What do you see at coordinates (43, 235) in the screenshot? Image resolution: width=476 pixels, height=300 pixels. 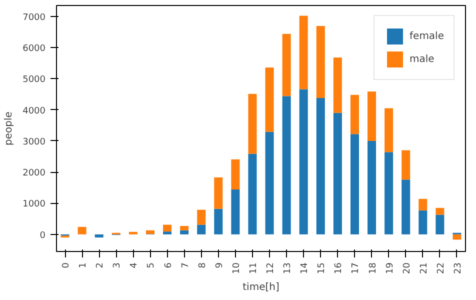 I see `y-tick-label: 0` at bounding box center [43, 235].